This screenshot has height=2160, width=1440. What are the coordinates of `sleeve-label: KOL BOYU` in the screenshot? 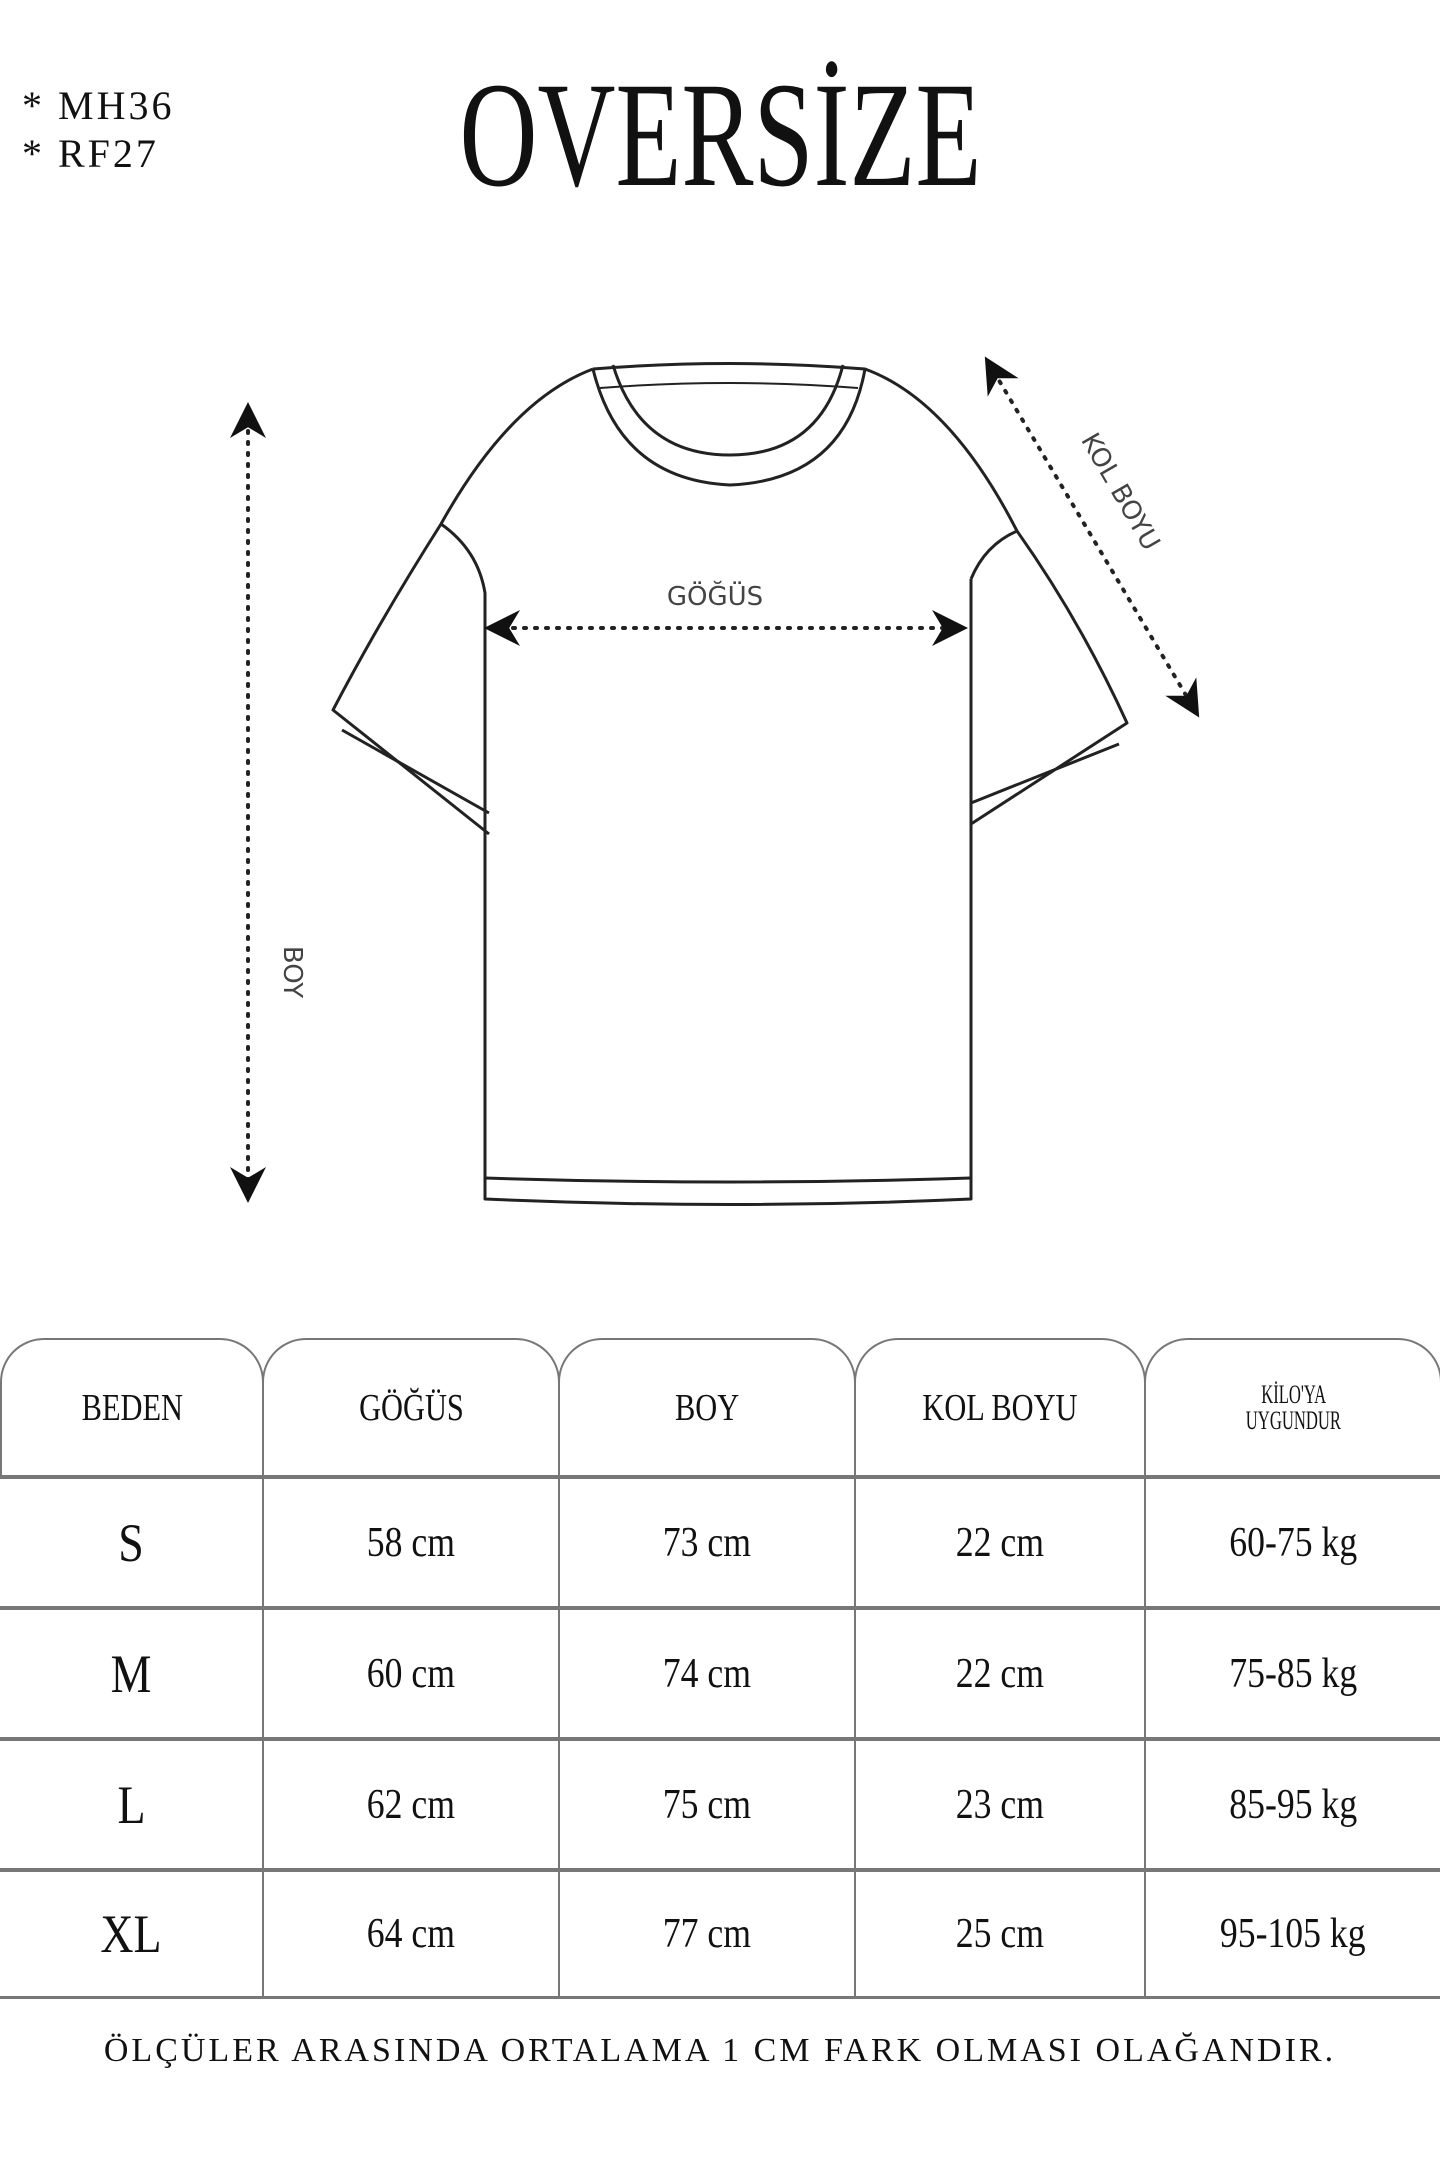 It's located at (1119, 492).